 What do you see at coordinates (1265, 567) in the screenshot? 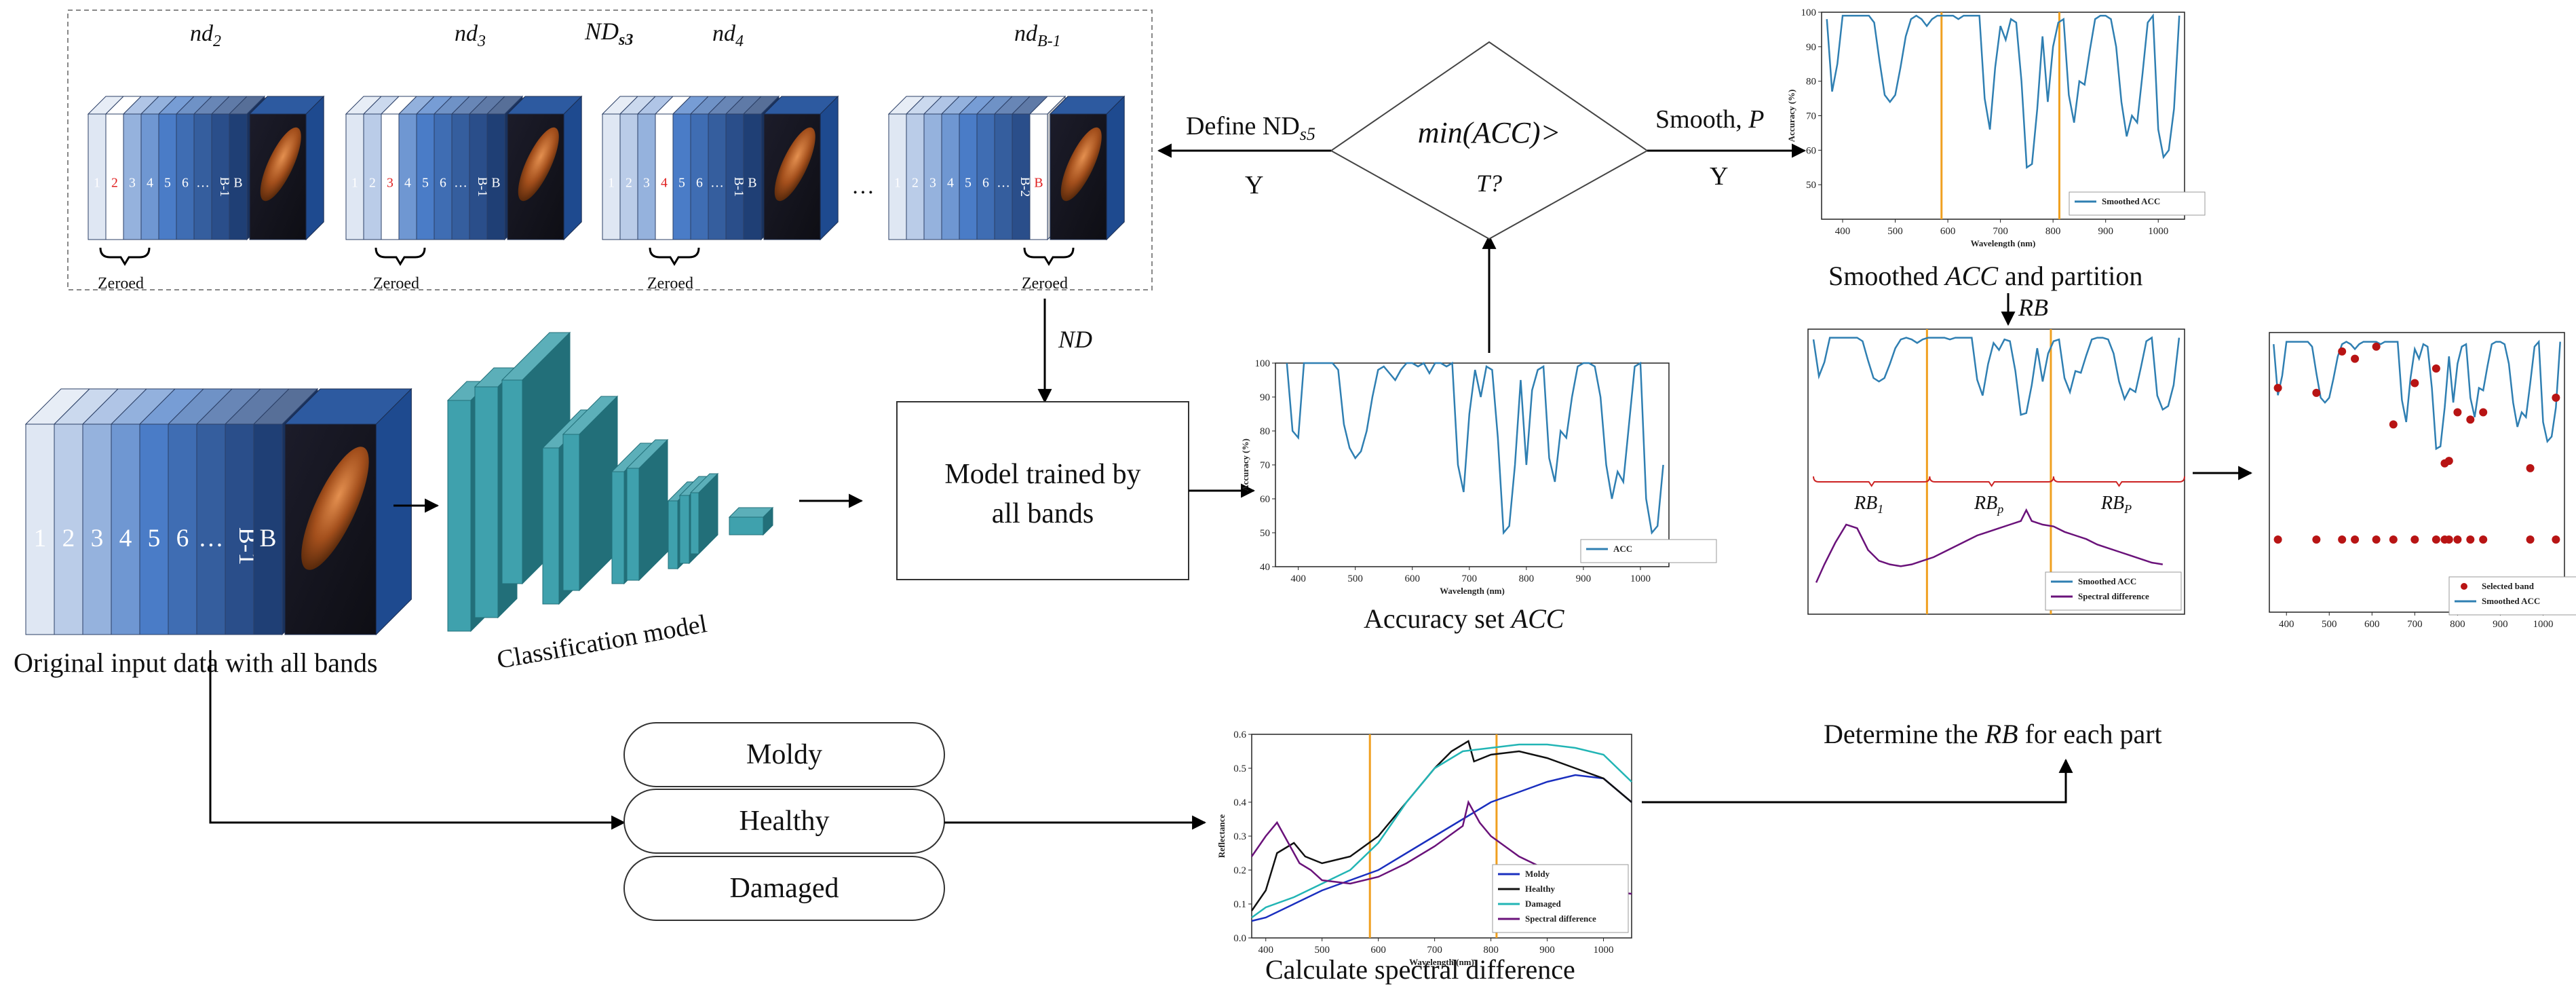
I see `y-tick-label: 40` at bounding box center [1265, 567].